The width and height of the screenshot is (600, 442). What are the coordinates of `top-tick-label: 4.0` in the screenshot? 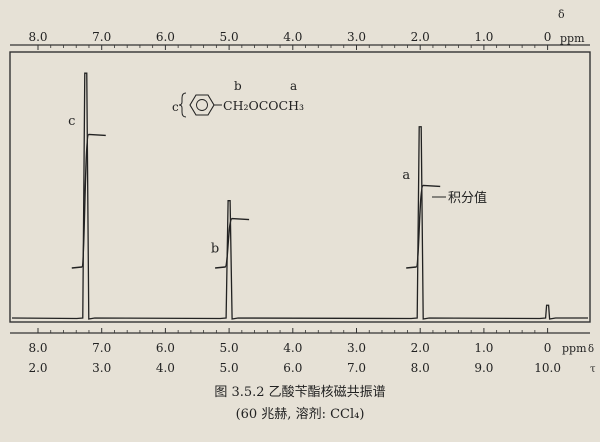 It's located at (292, 37).